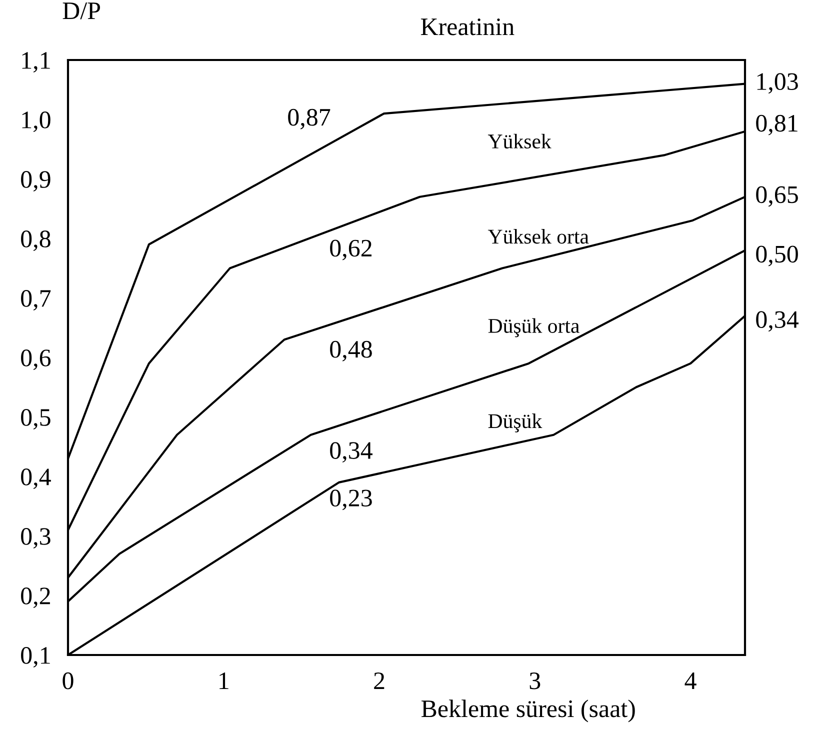 The width and height of the screenshot is (820, 740). I want to click on x-tick-label: 2, so click(379, 681).